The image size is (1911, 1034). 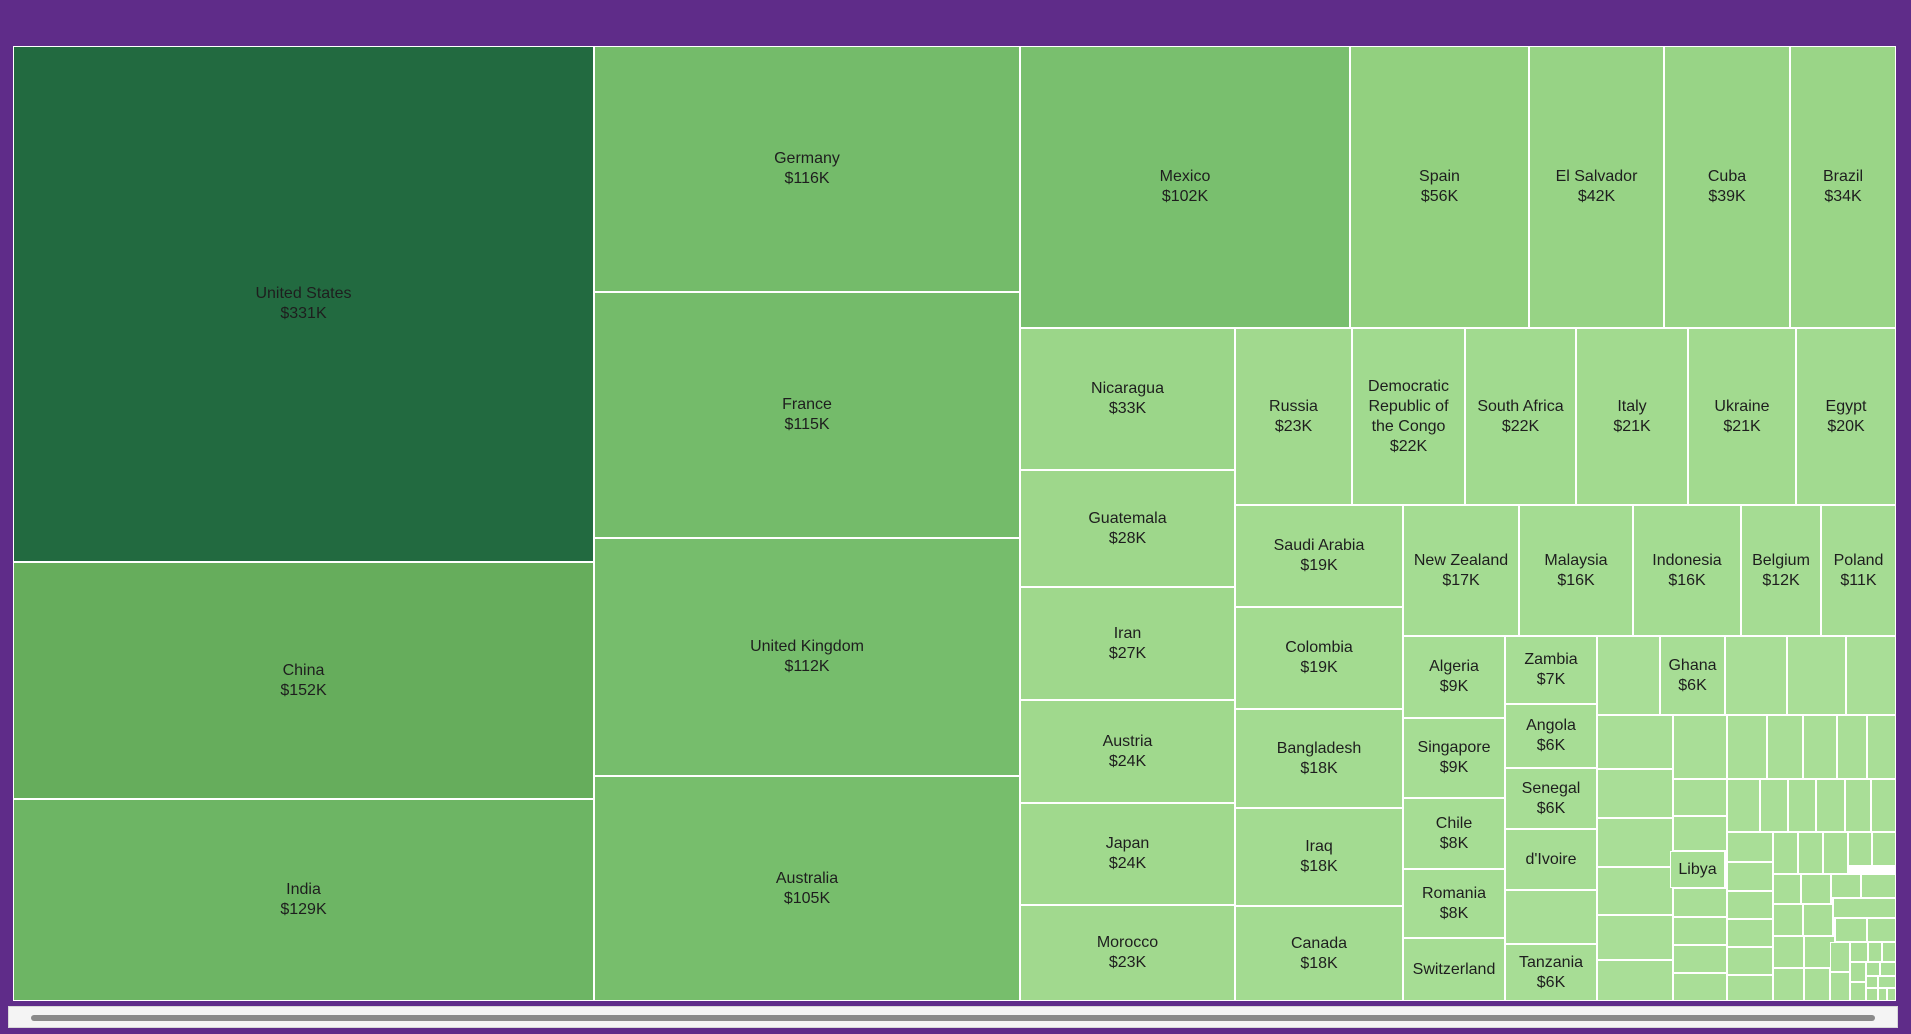 What do you see at coordinates (1319, 658) in the screenshot?
I see `treemap-tile-colombia: Colombia $19K` at bounding box center [1319, 658].